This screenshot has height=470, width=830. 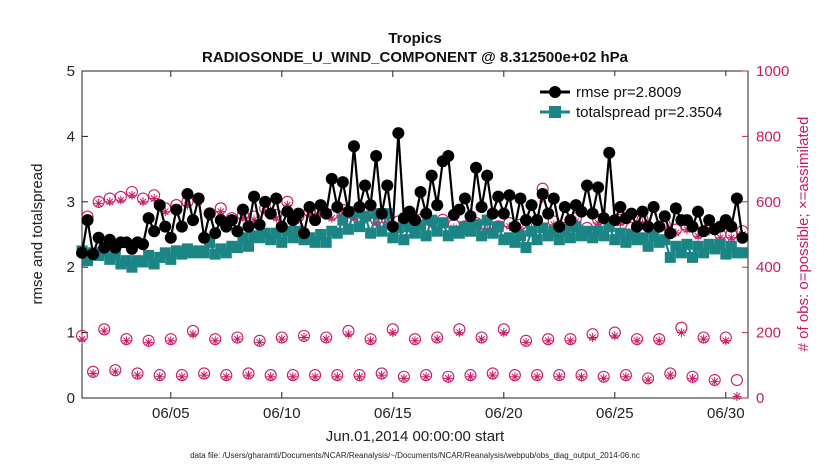 I want to click on x-tick-label: 06/15, so click(x=393, y=413).